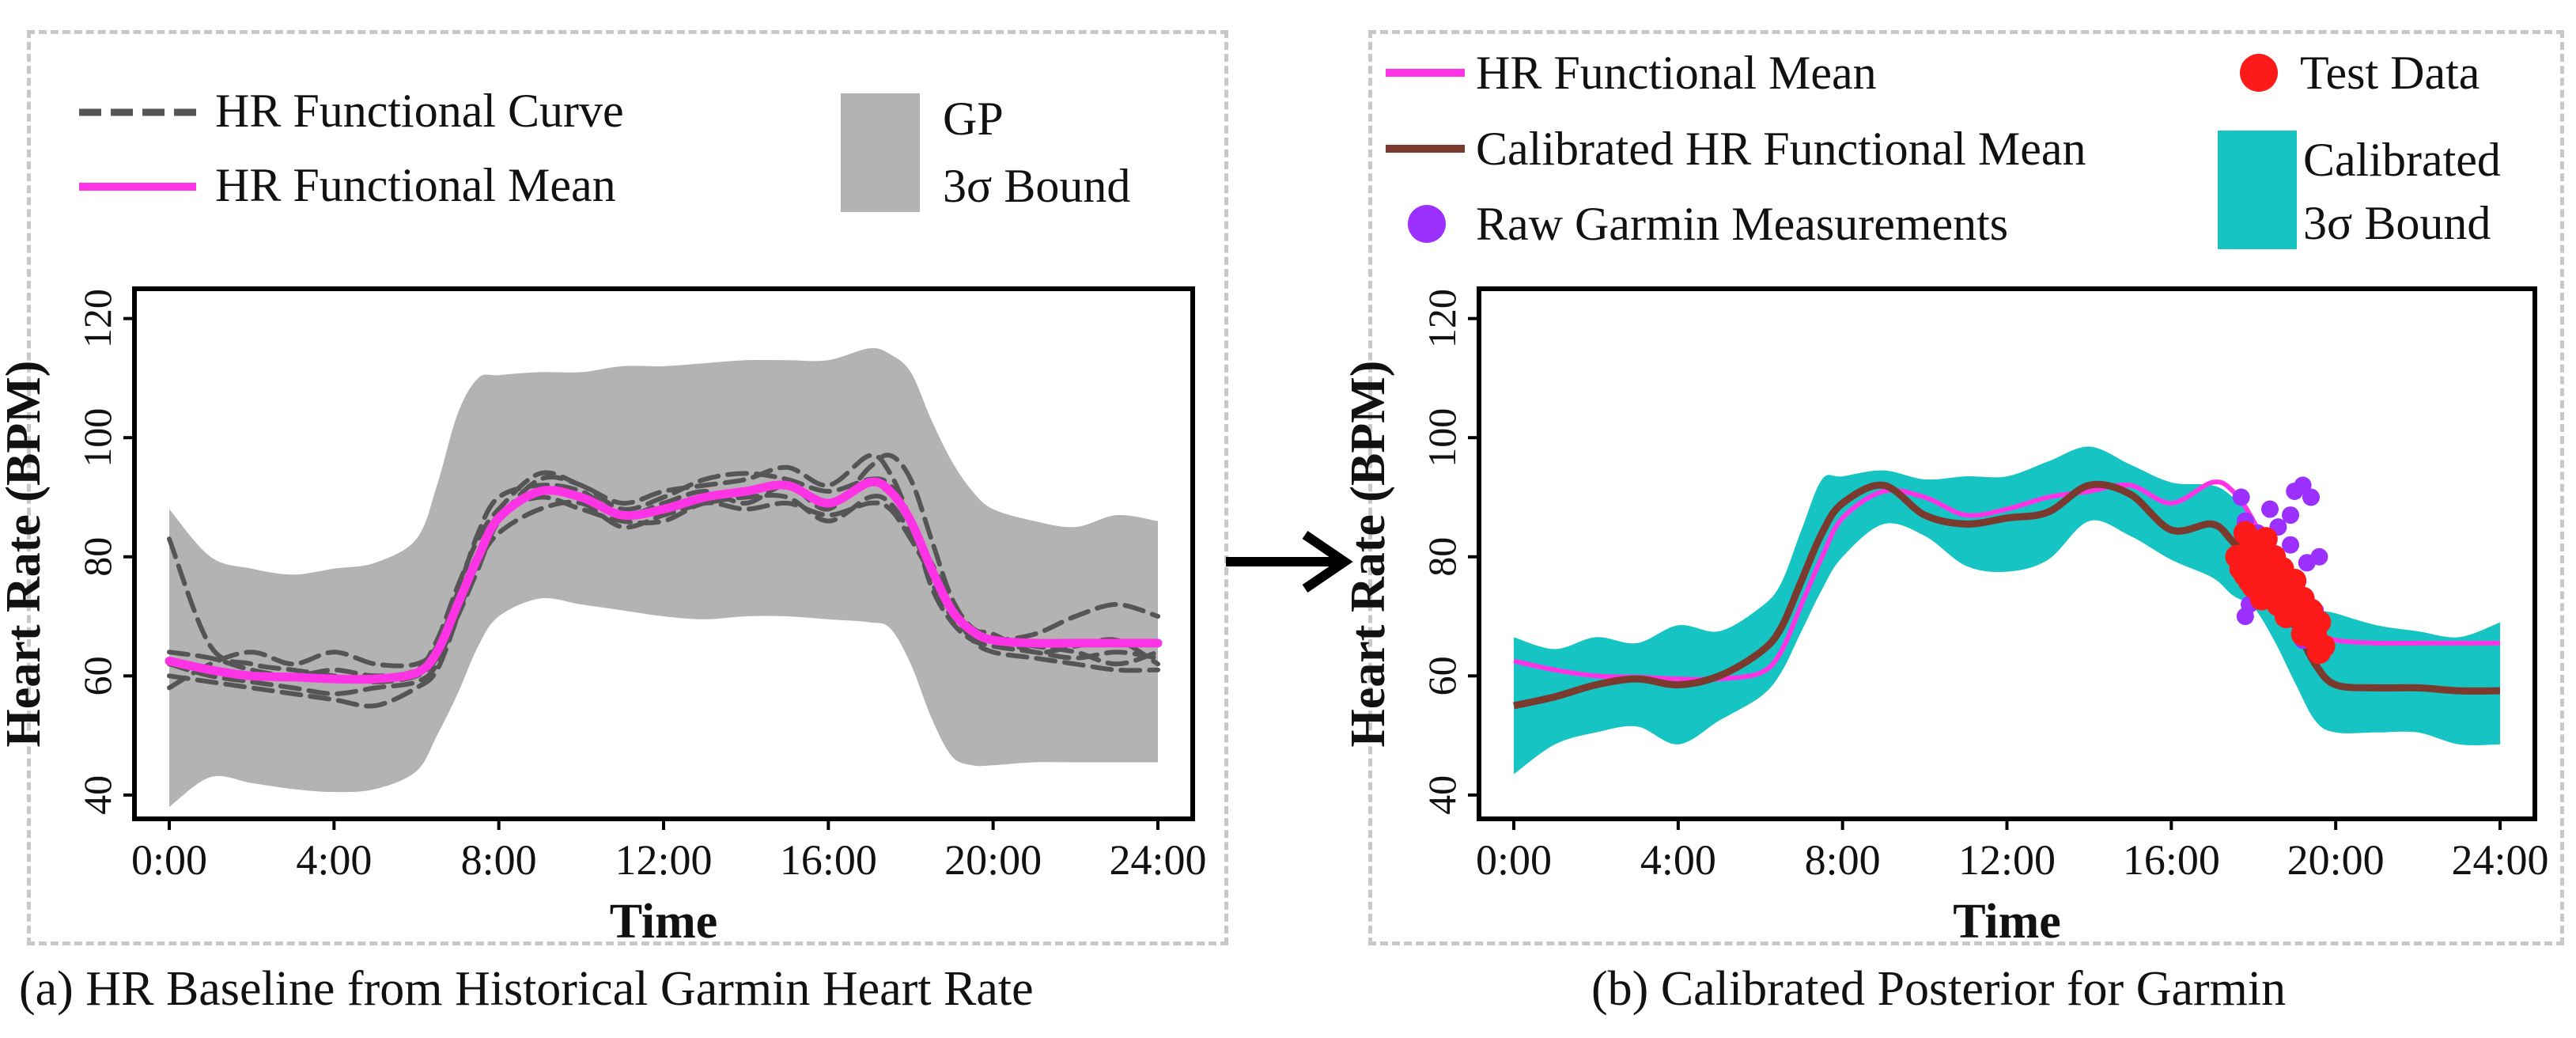 The height and width of the screenshot is (1038, 2576). Describe the element at coordinates (25, 554) in the screenshot. I see `chart-a-ylabel: Heart Rate (BPM)` at that location.